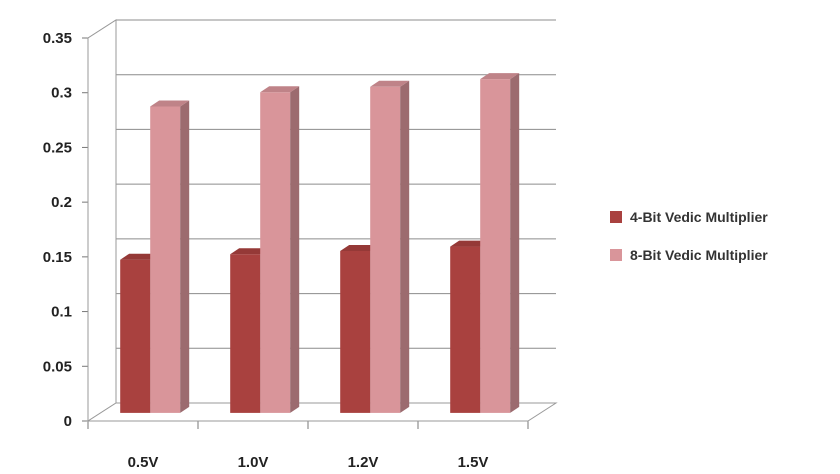 The image size is (840, 474). Describe the element at coordinates (57, 38) in the screenshot. I see `y-tick-label: 0.35` at that location.